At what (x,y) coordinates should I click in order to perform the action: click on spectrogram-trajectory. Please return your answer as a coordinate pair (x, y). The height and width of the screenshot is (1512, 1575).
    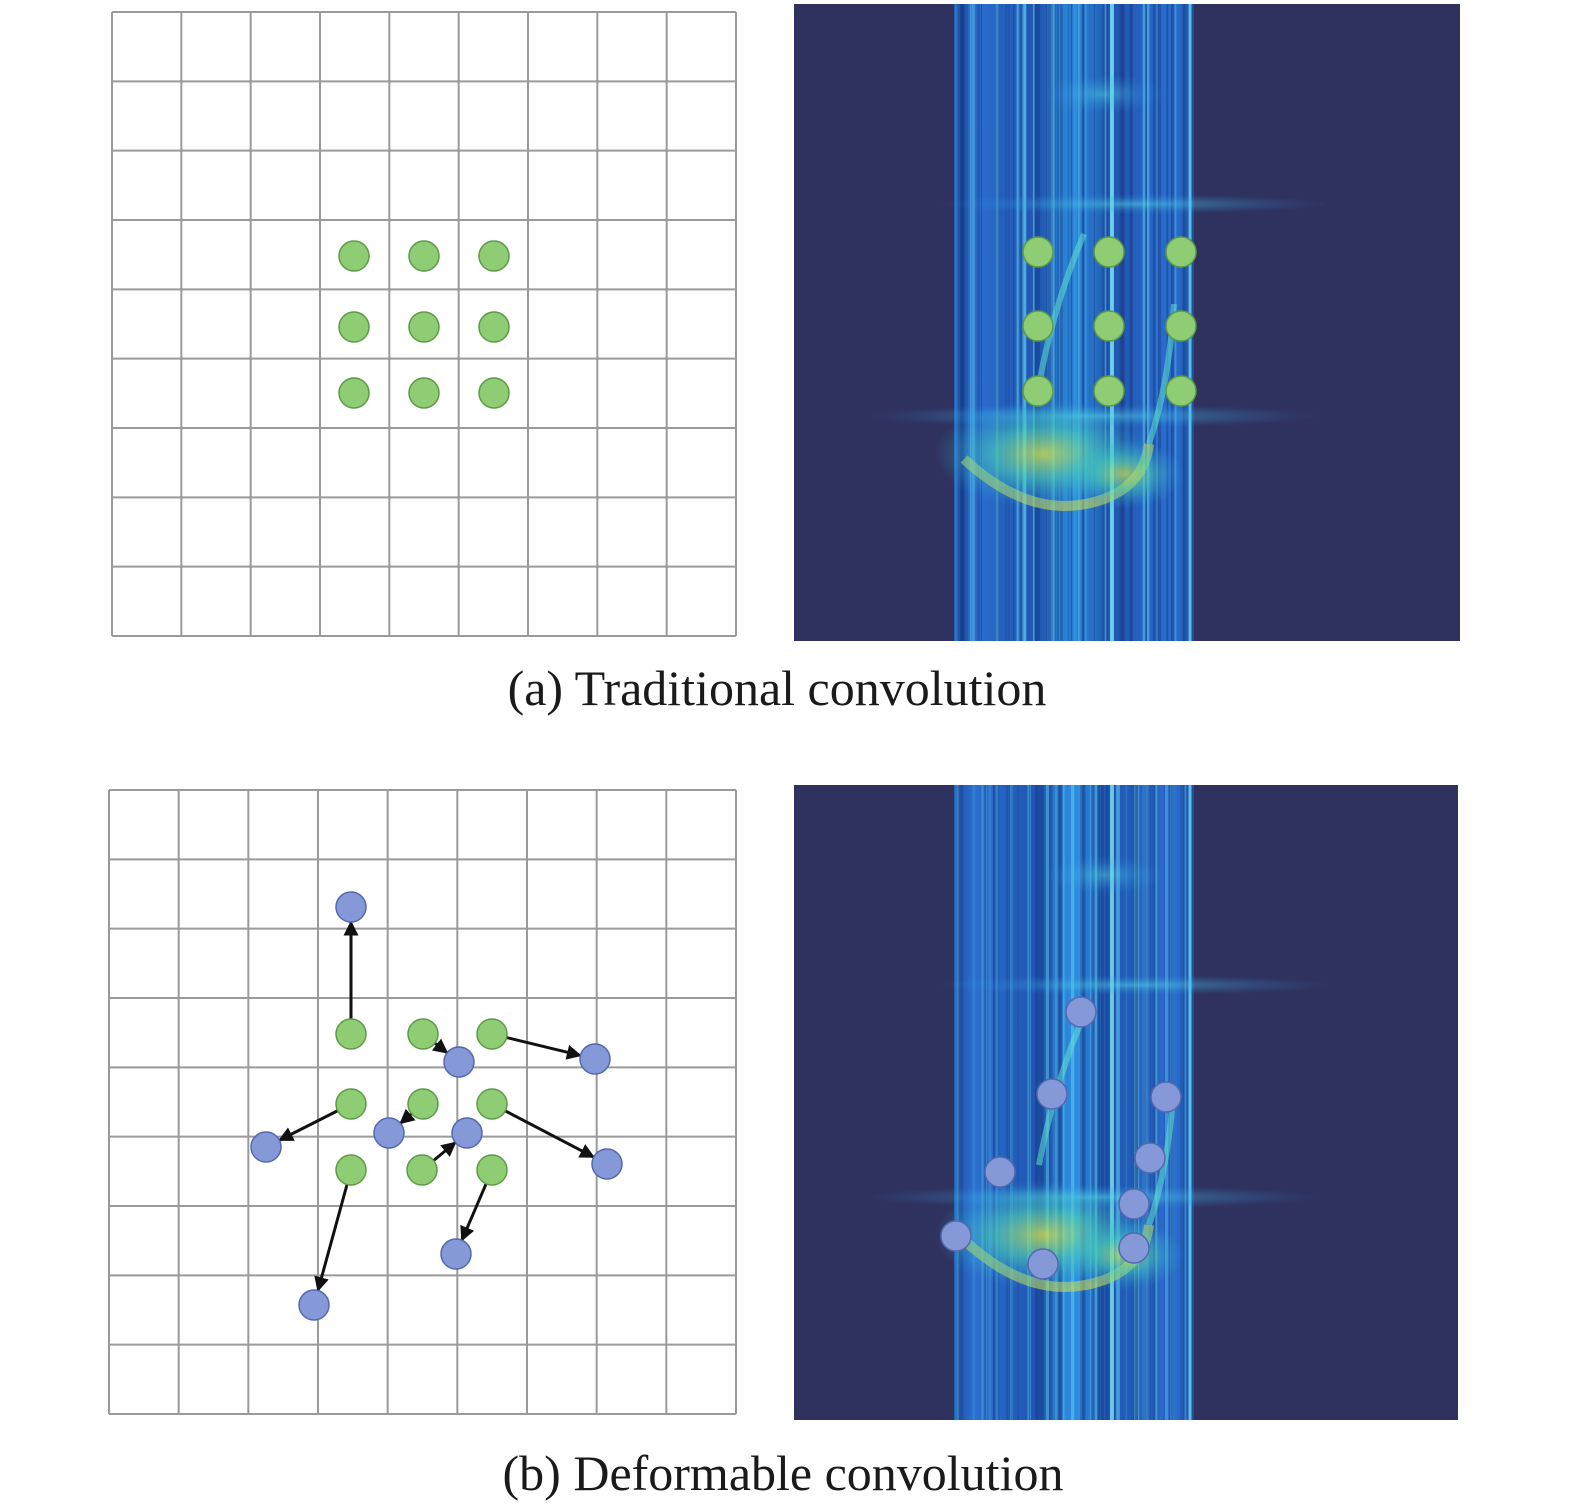
    Looking at the image, I should click on (1061, 308).